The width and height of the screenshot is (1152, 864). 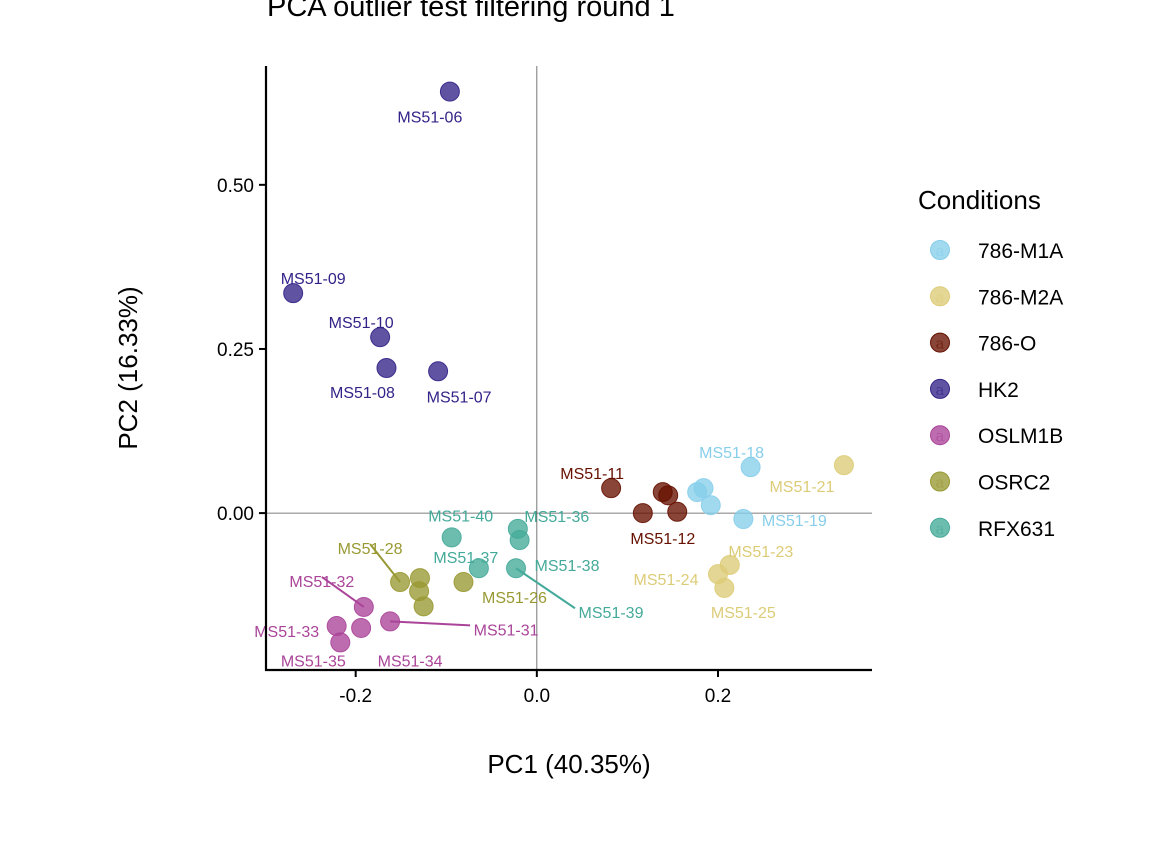 I want to click on point-label: MS51-34, so click(x=410, y=661).